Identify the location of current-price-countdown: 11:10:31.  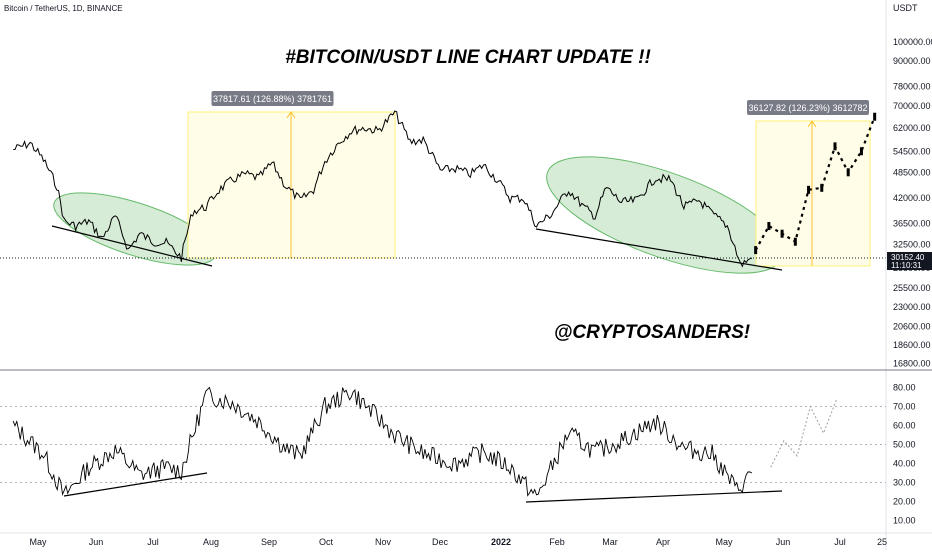
(906, 265).